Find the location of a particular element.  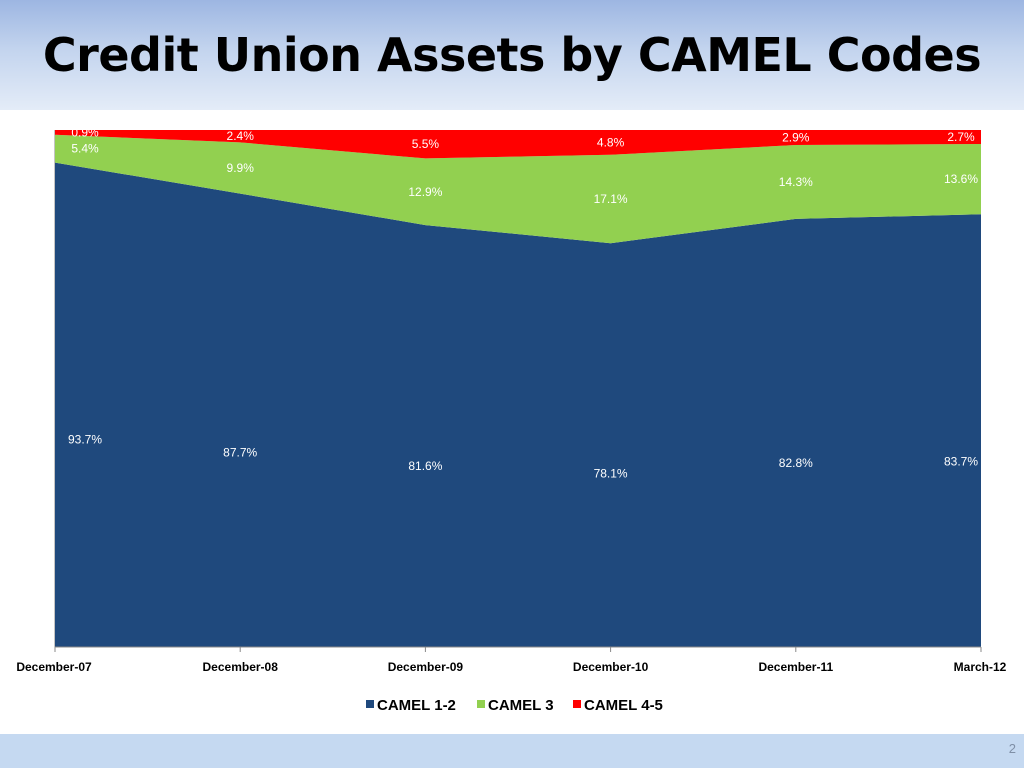

data-label-camel-1-2: 93.7% is located at coordinates (85, 440).